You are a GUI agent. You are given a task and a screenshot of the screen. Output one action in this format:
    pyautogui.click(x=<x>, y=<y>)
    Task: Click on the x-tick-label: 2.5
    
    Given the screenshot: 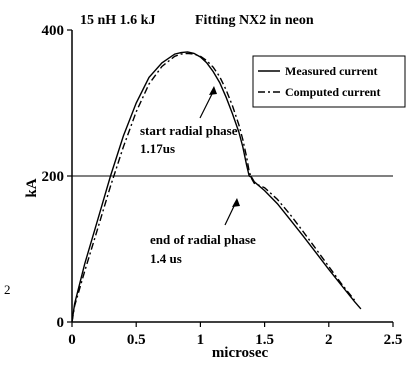 What is the action you would take?
    pyautogui.click(x=393, y=340)
    